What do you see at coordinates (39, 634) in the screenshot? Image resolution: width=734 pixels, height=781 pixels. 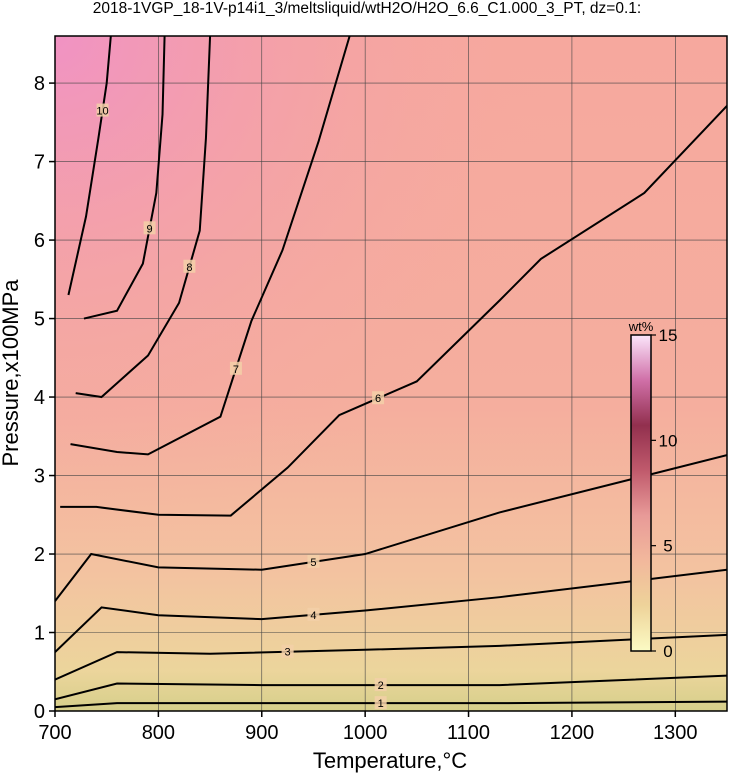 I see `y-tick-label: 1` at bounding box center [39, 634].